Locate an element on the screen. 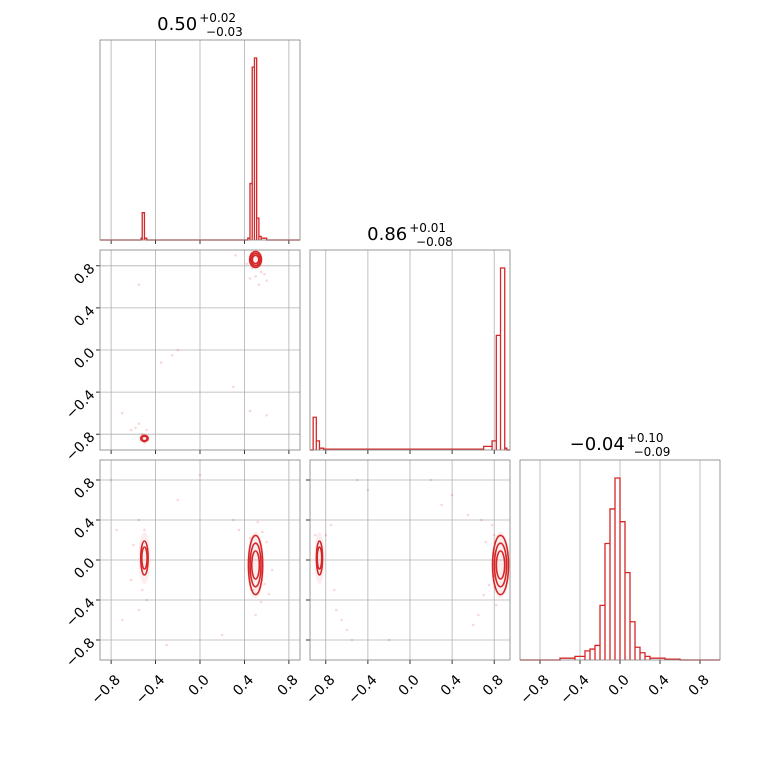  title-param-2: −0.04 +0.10 −0.09 is located at coordinates (620, 445).